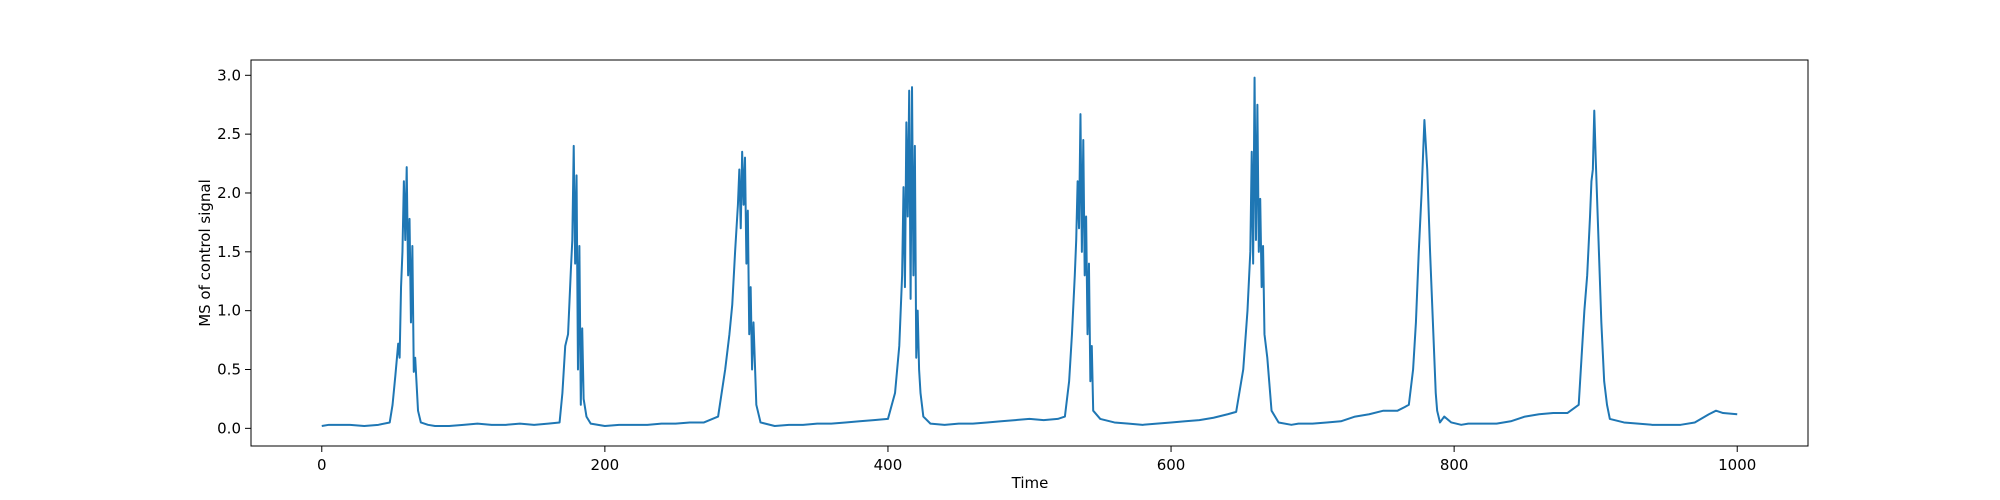 Image resolution: width=2000 pixels, height=500 pixels. I want to click on x-tick-label: 1000, so click(1737, 465).